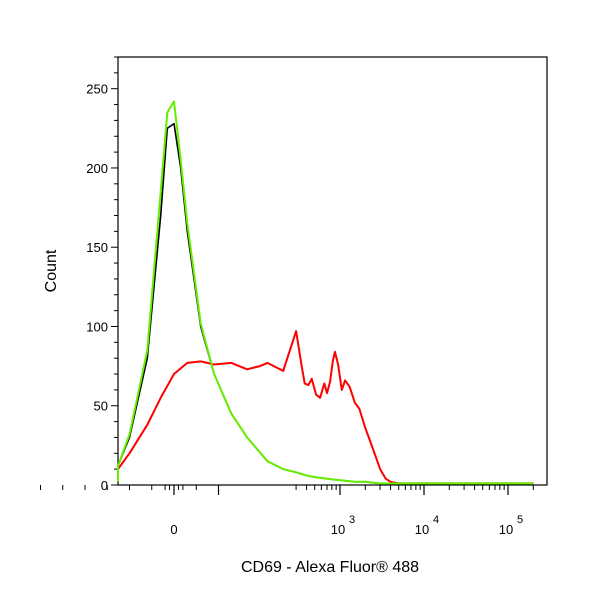 Image resolution: width=600 pixels, height=600 pixels. Describe the element at coordinates (102, 274) in the screenshot. I see `y-axis-ticks: 0 50 100 150 200 250` at that location.